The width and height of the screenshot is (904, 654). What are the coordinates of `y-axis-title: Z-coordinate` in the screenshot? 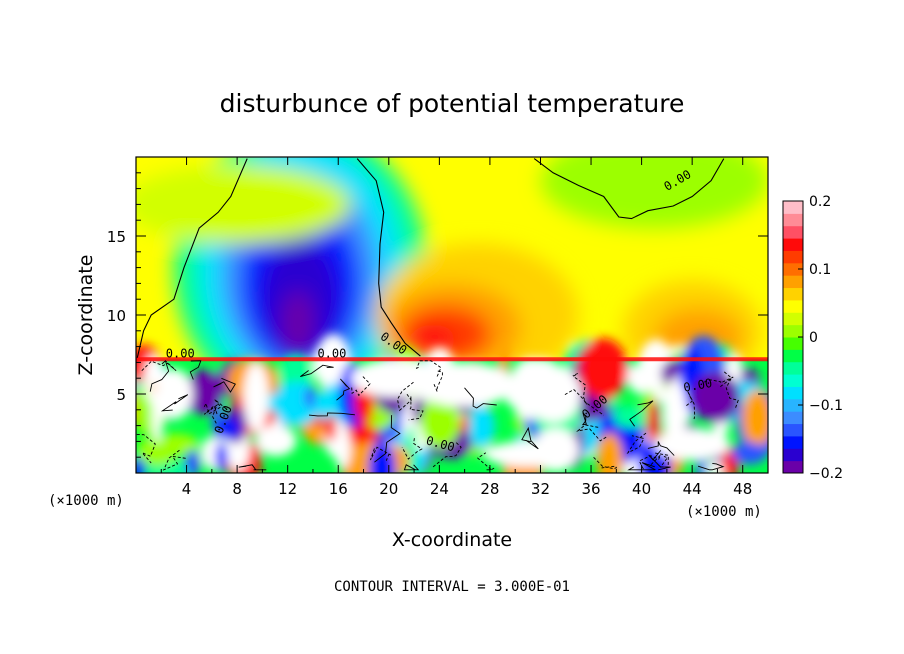 It's located at (86, 315).